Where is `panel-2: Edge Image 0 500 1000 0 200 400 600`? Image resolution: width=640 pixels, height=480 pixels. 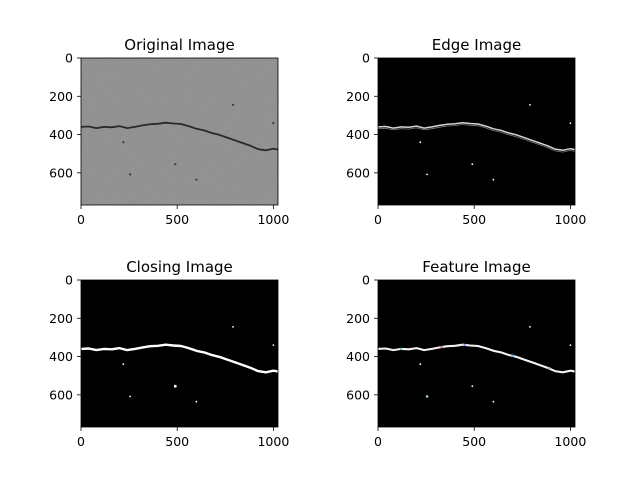
panel-2: Edge Image 0 500 1000 0 200 400 600 is located at coordinates (466, 131).